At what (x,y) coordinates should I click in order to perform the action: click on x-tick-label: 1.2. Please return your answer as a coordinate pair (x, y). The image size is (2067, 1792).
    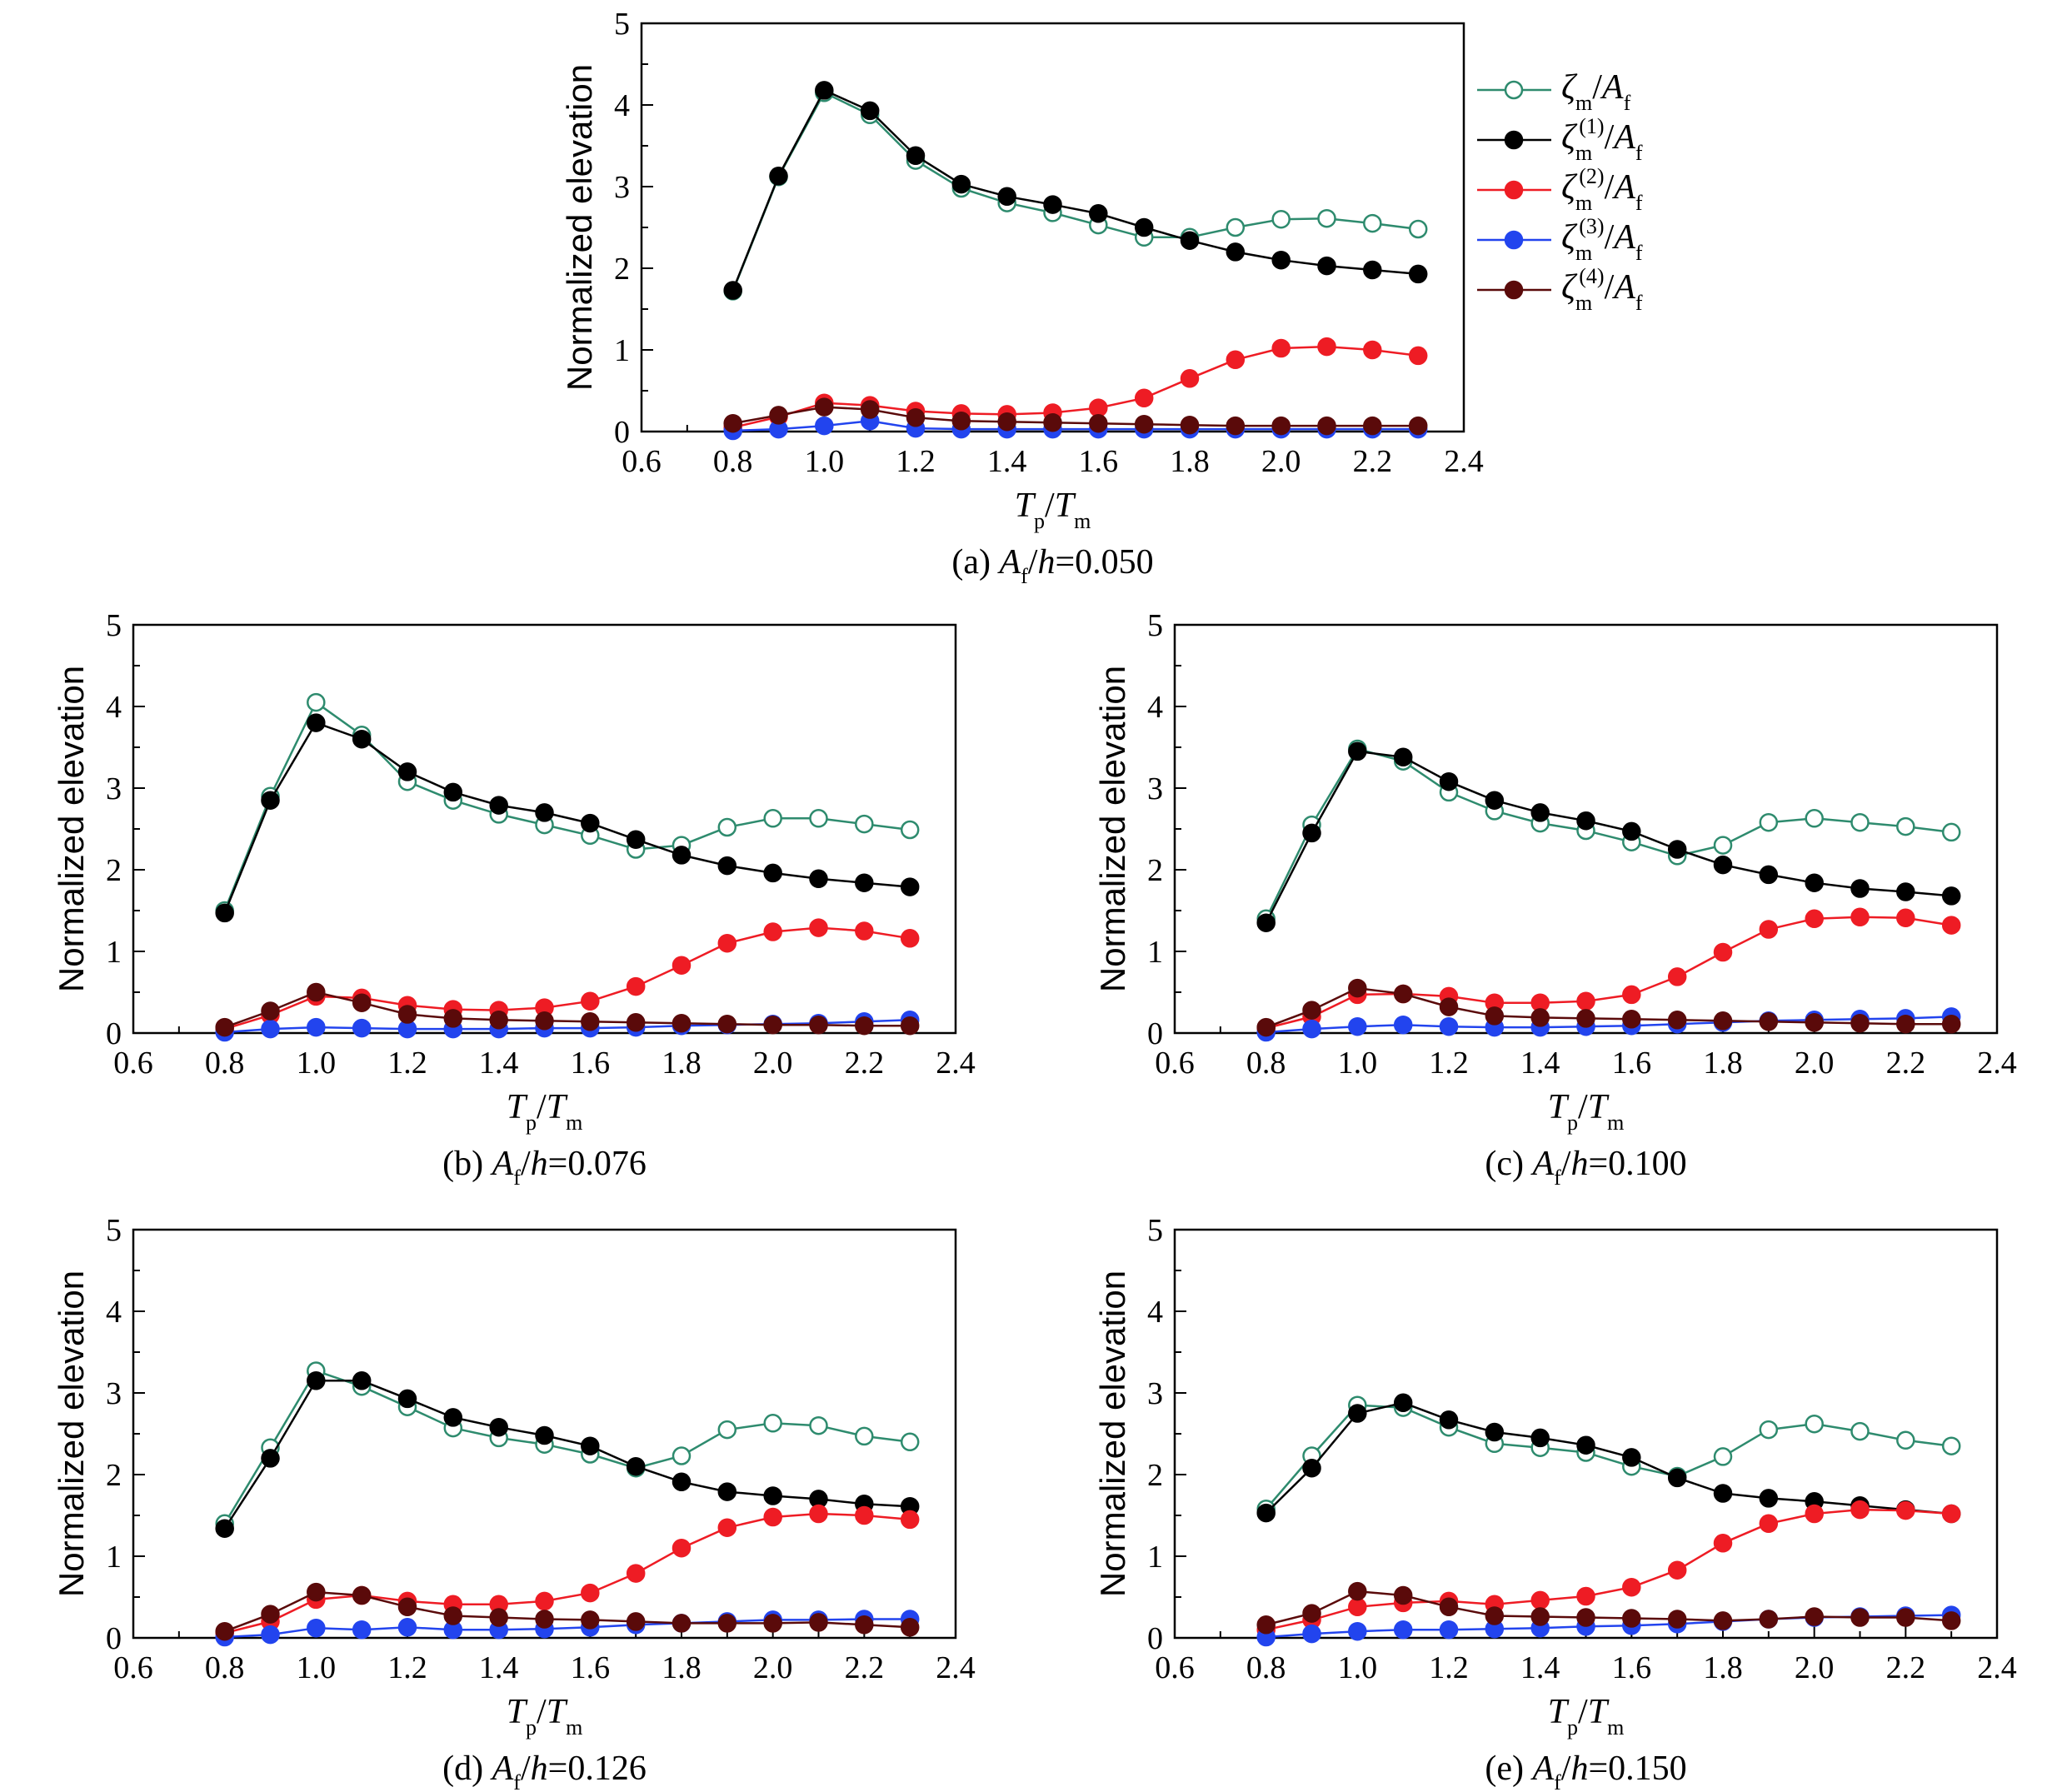
    Looking at the image, I should click on (407, 1063).